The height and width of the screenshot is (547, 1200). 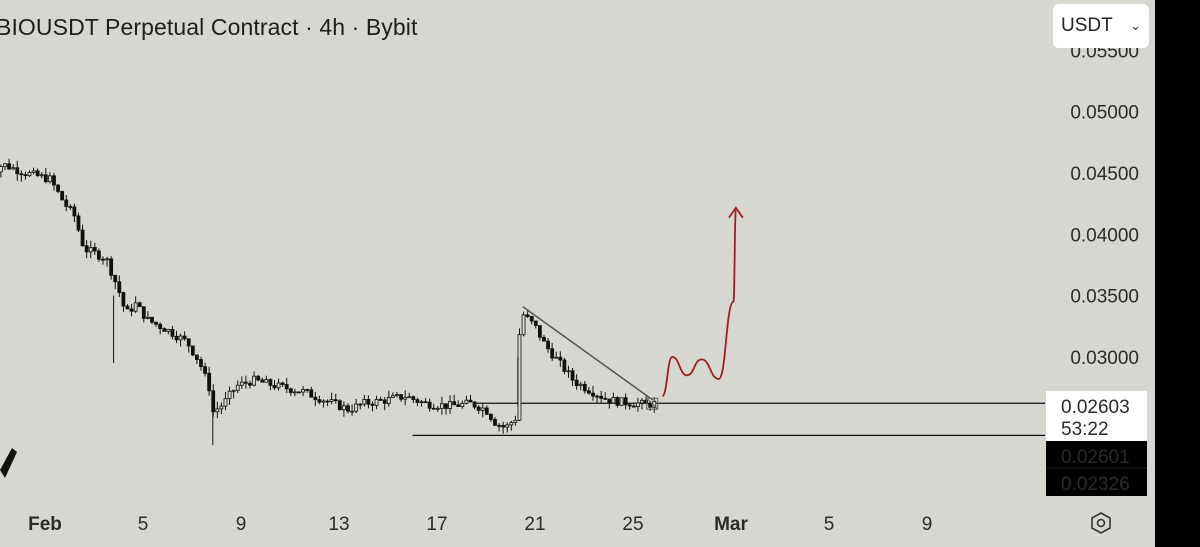 What do you see at coordinates (8, 463) in the screenshot?
I see `wedge-shape` at bounding box center [8, 463].